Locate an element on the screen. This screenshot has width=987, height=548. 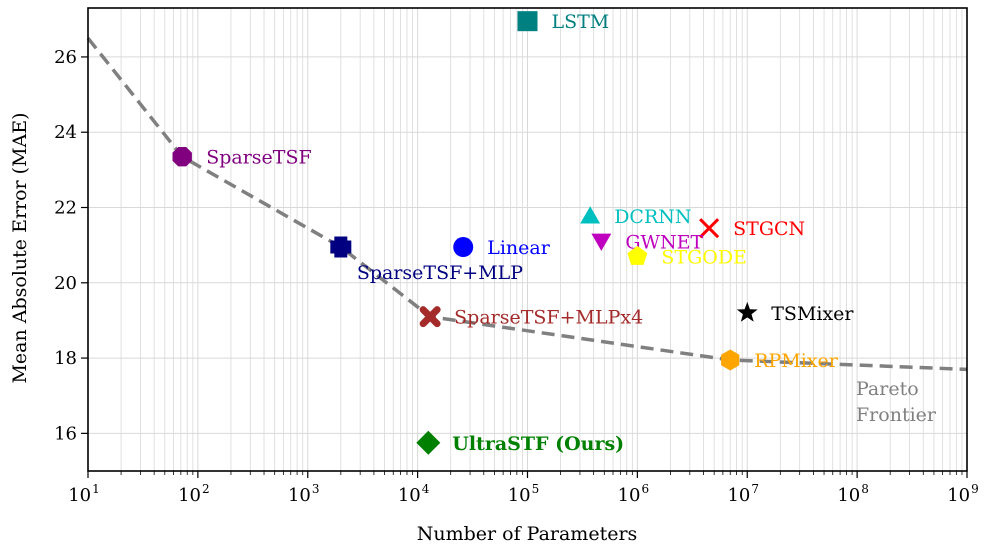
x-tick-exponent: 1 is located at coordinates (96, 489).